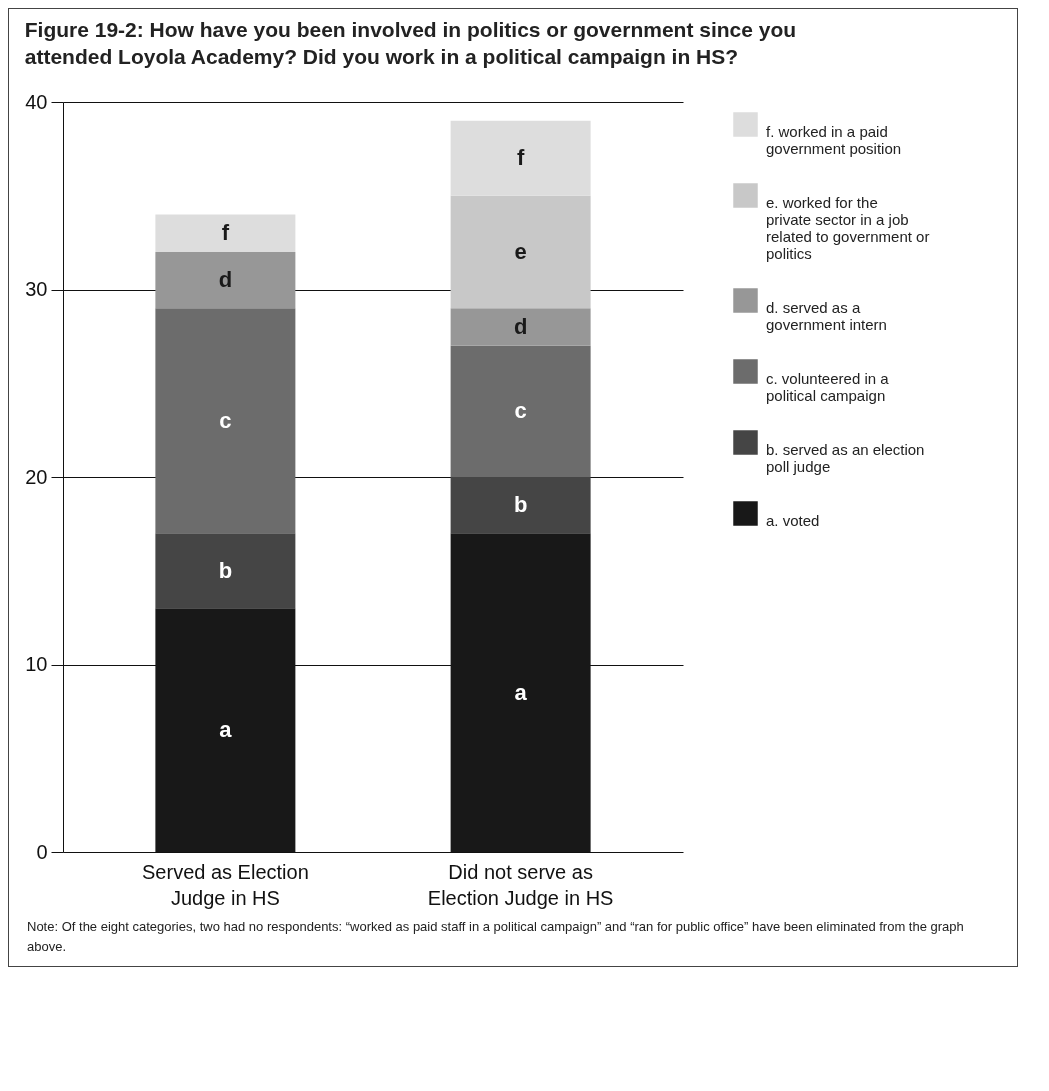 The height and width of the screenshot is (1091, 1049). Describe the element at coordinates (496, 937) in the screenshot. I see `text: Note: Of the eight categories, two had no respondents: “worked as paid staff in a political campaign” and “ran for public office” have been eliminated from the graph above.` at that location.